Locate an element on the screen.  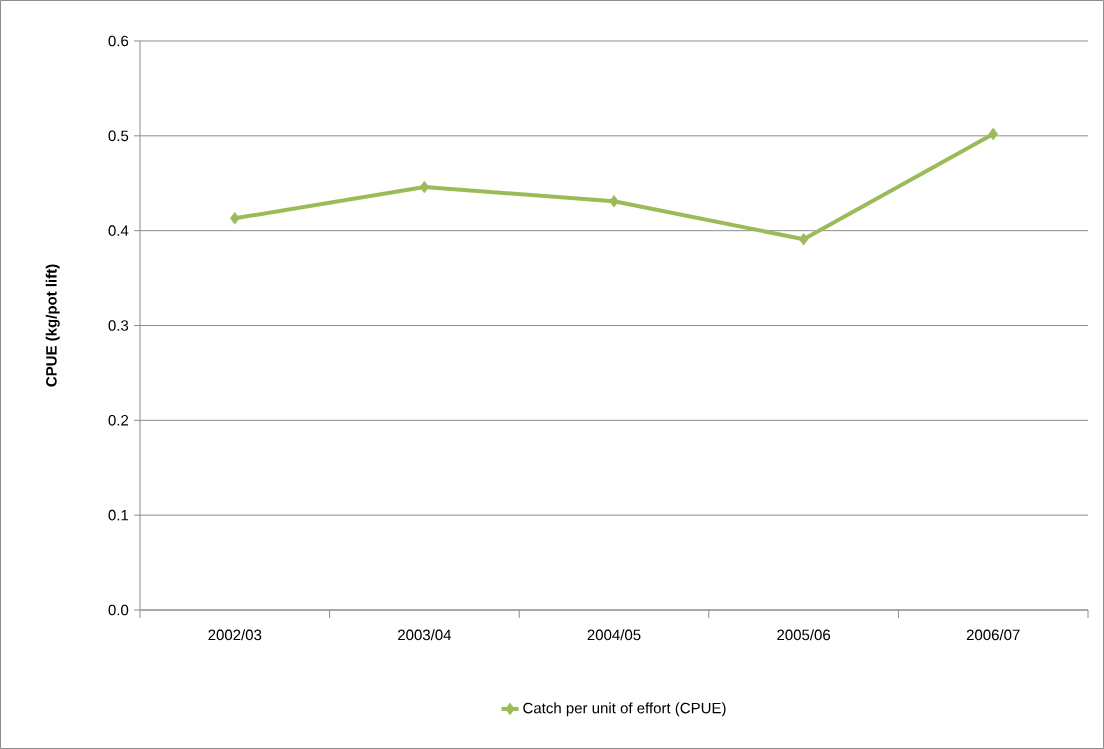
y-tick-label: 0.3 is located at coordinates (118, 325).